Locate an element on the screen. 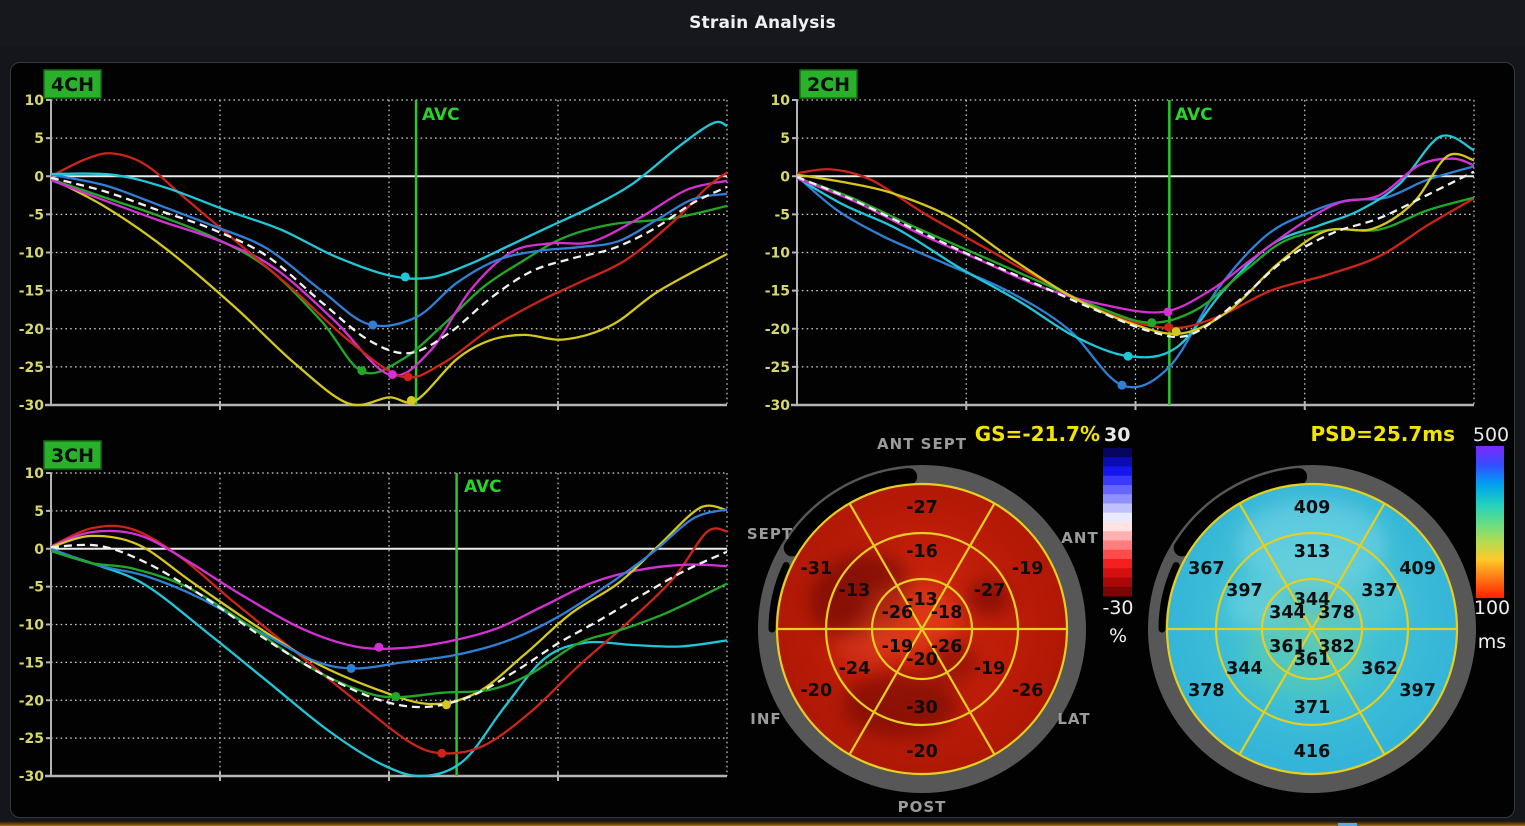 The height and width of the screenshot is (826, 1525). badge-4ch-label: 4CH is located at coordinates (72, 85).